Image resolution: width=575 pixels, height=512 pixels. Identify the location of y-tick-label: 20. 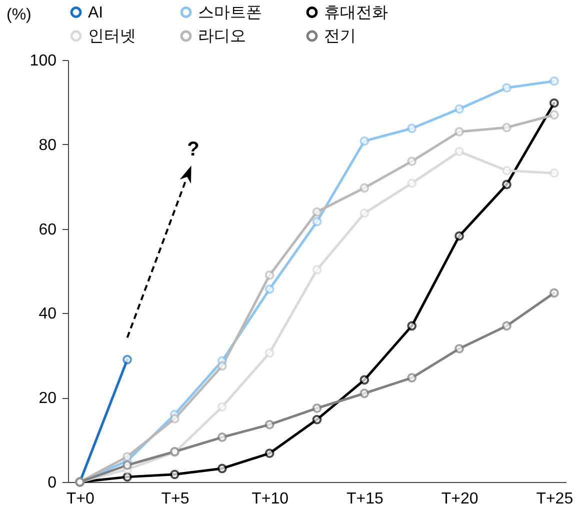
(47, 399).